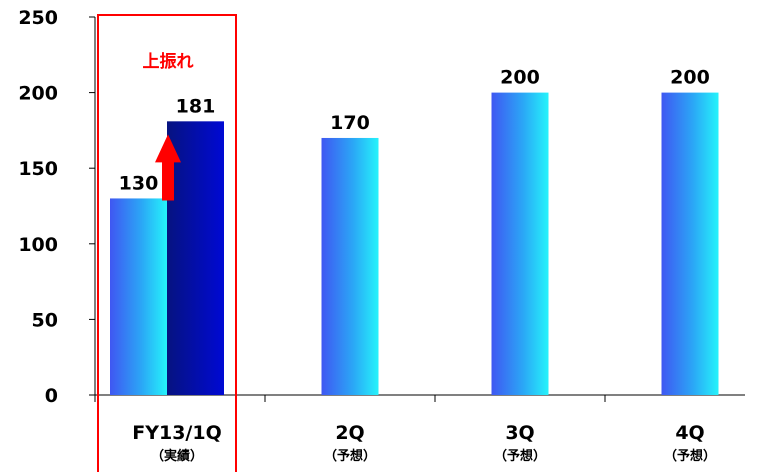 The image size is (757, 472). What do you see at coordinates (168, 61) in the screenshot?
I see `annotation-label: 上振れ` at bounding box center [168, 61].